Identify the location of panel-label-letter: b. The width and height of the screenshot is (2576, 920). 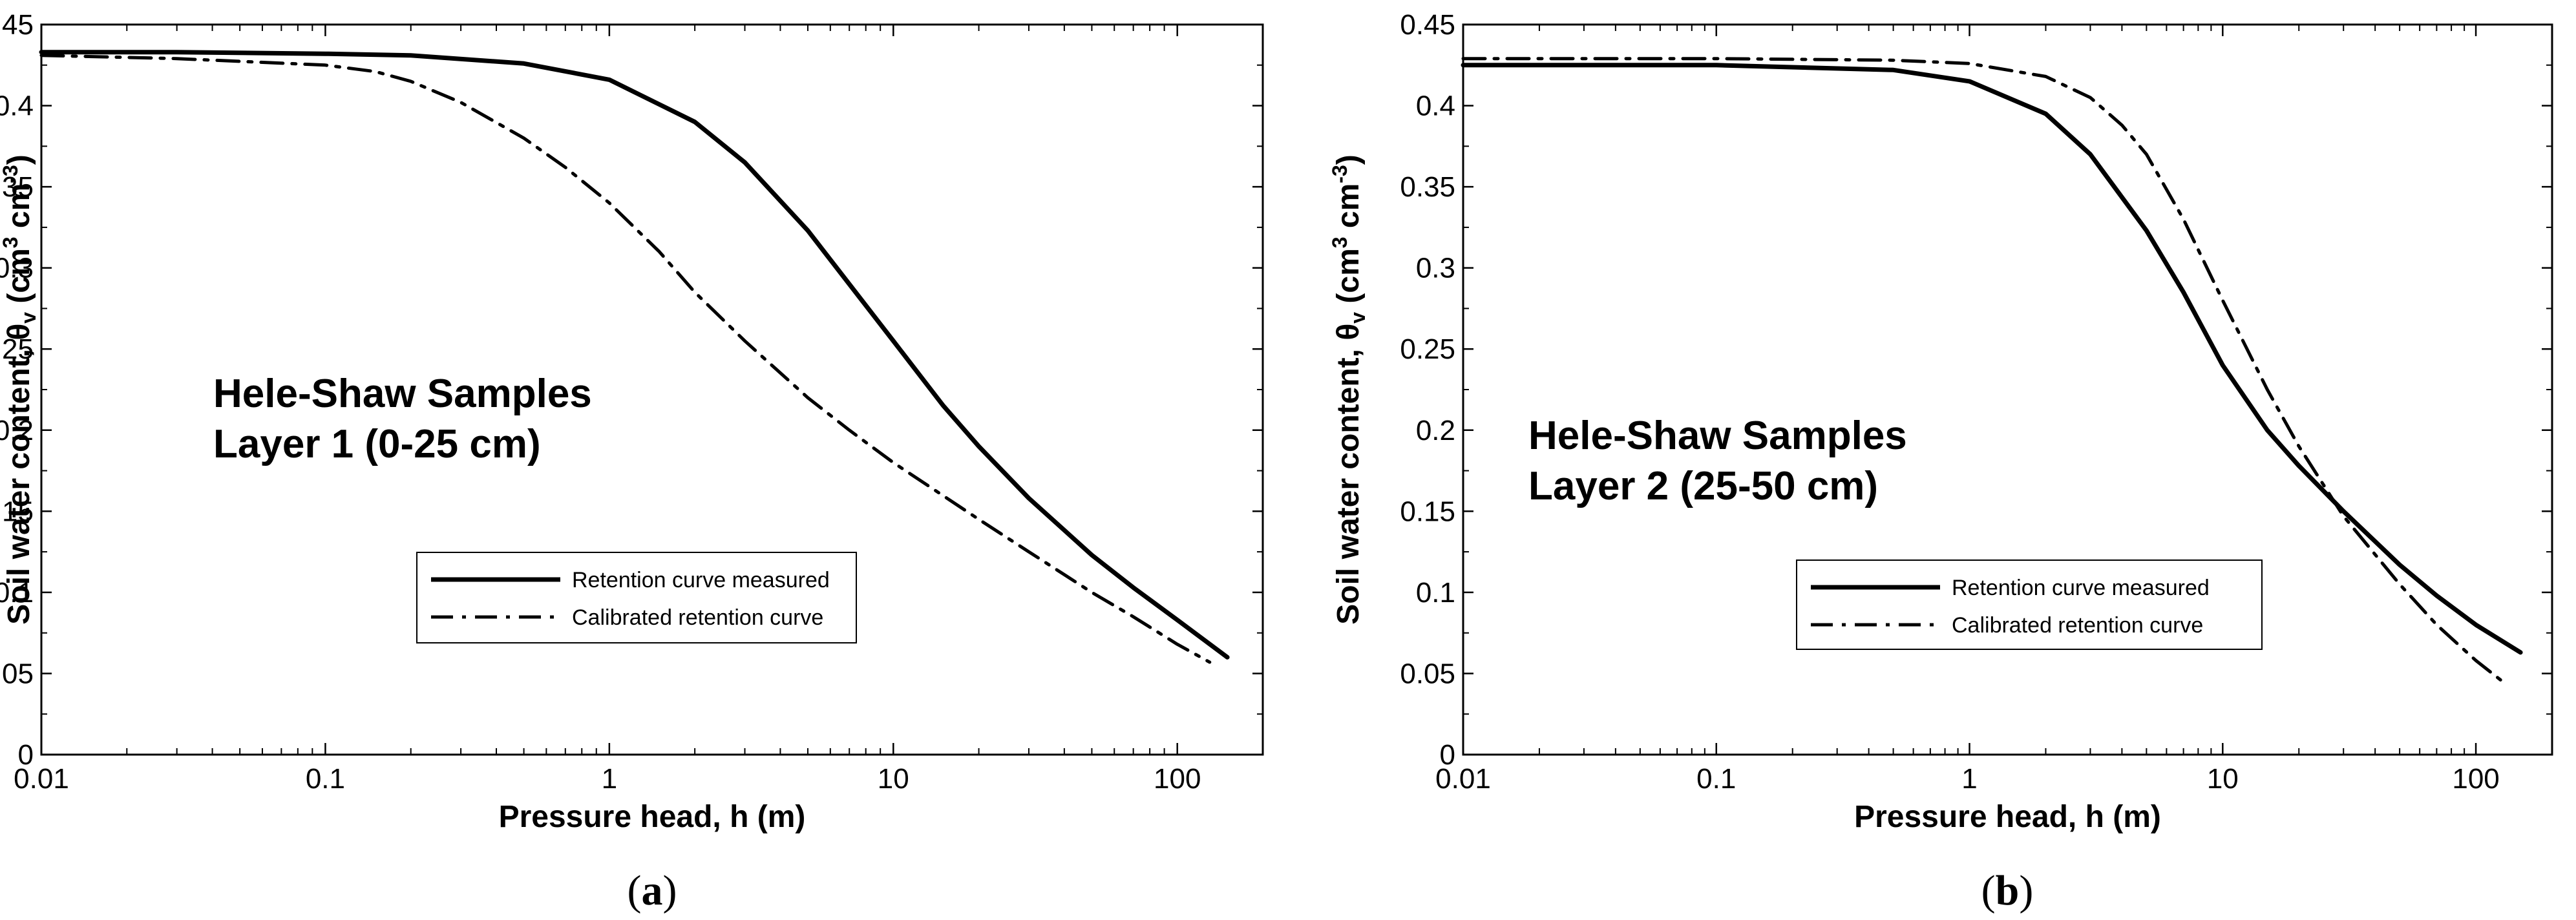
(2008, 891).